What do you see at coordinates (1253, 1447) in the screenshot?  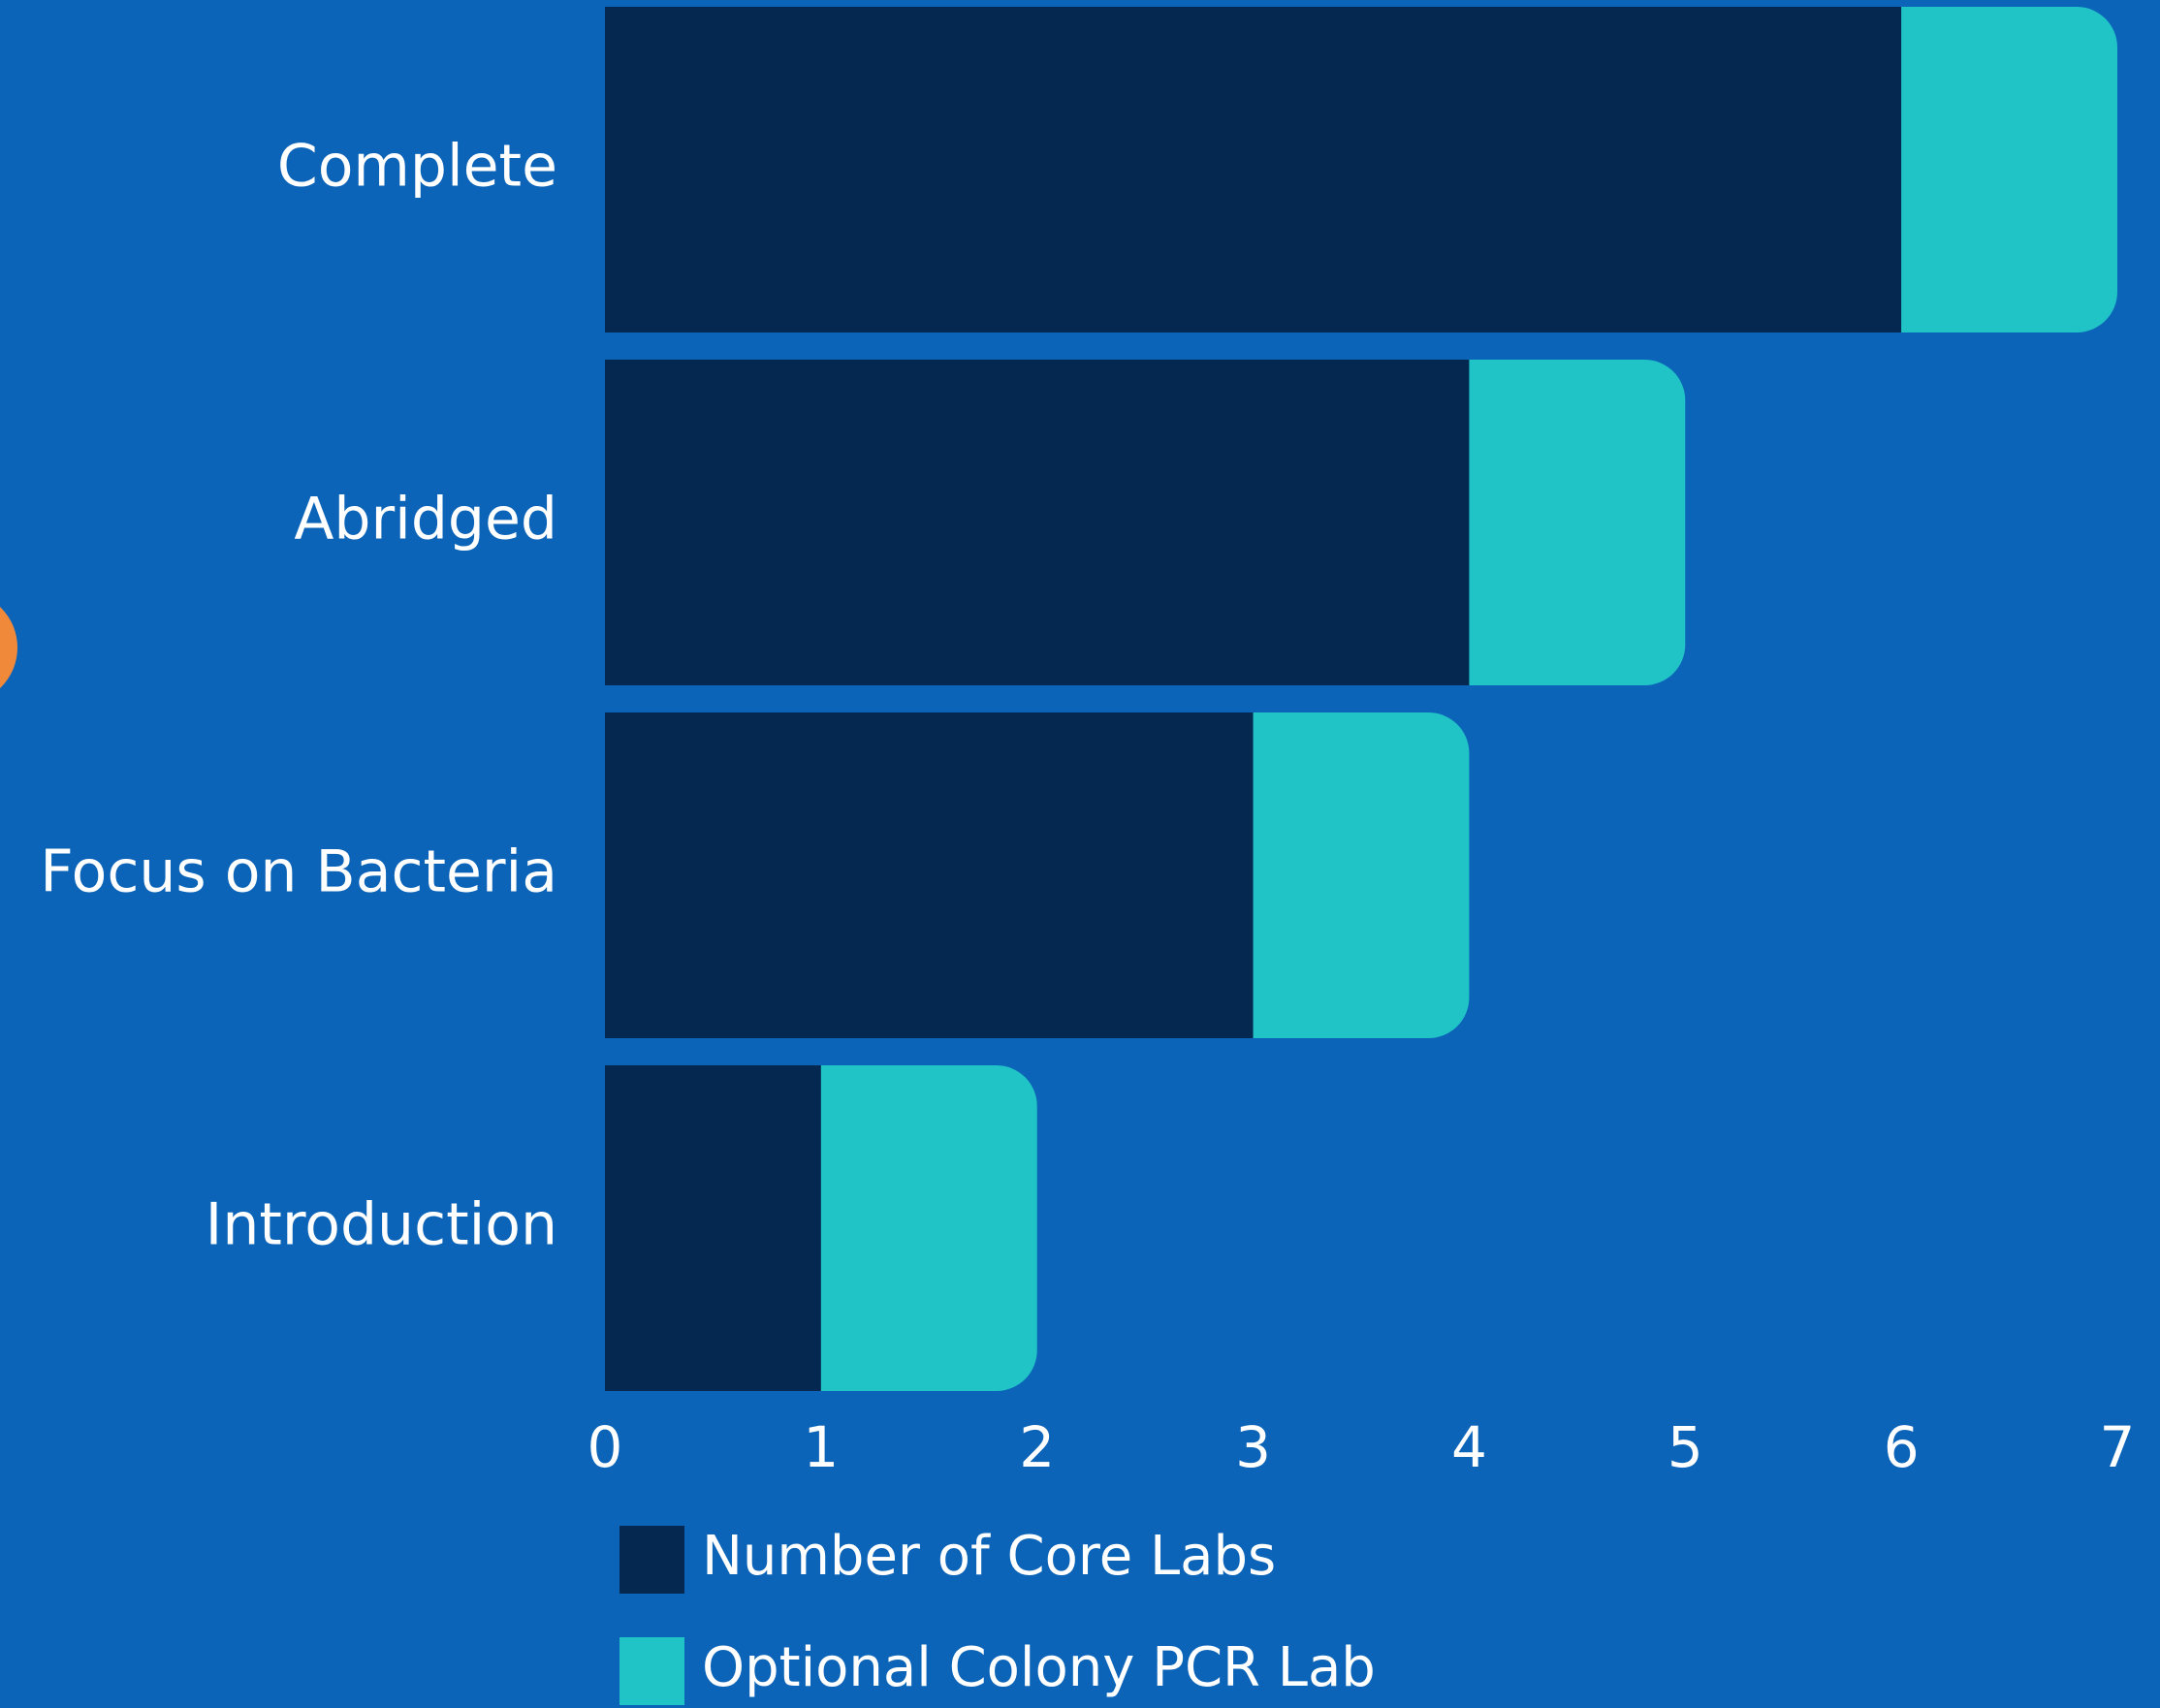 I see `x-tick-label: 3` at bounding box center [1253, 1447].